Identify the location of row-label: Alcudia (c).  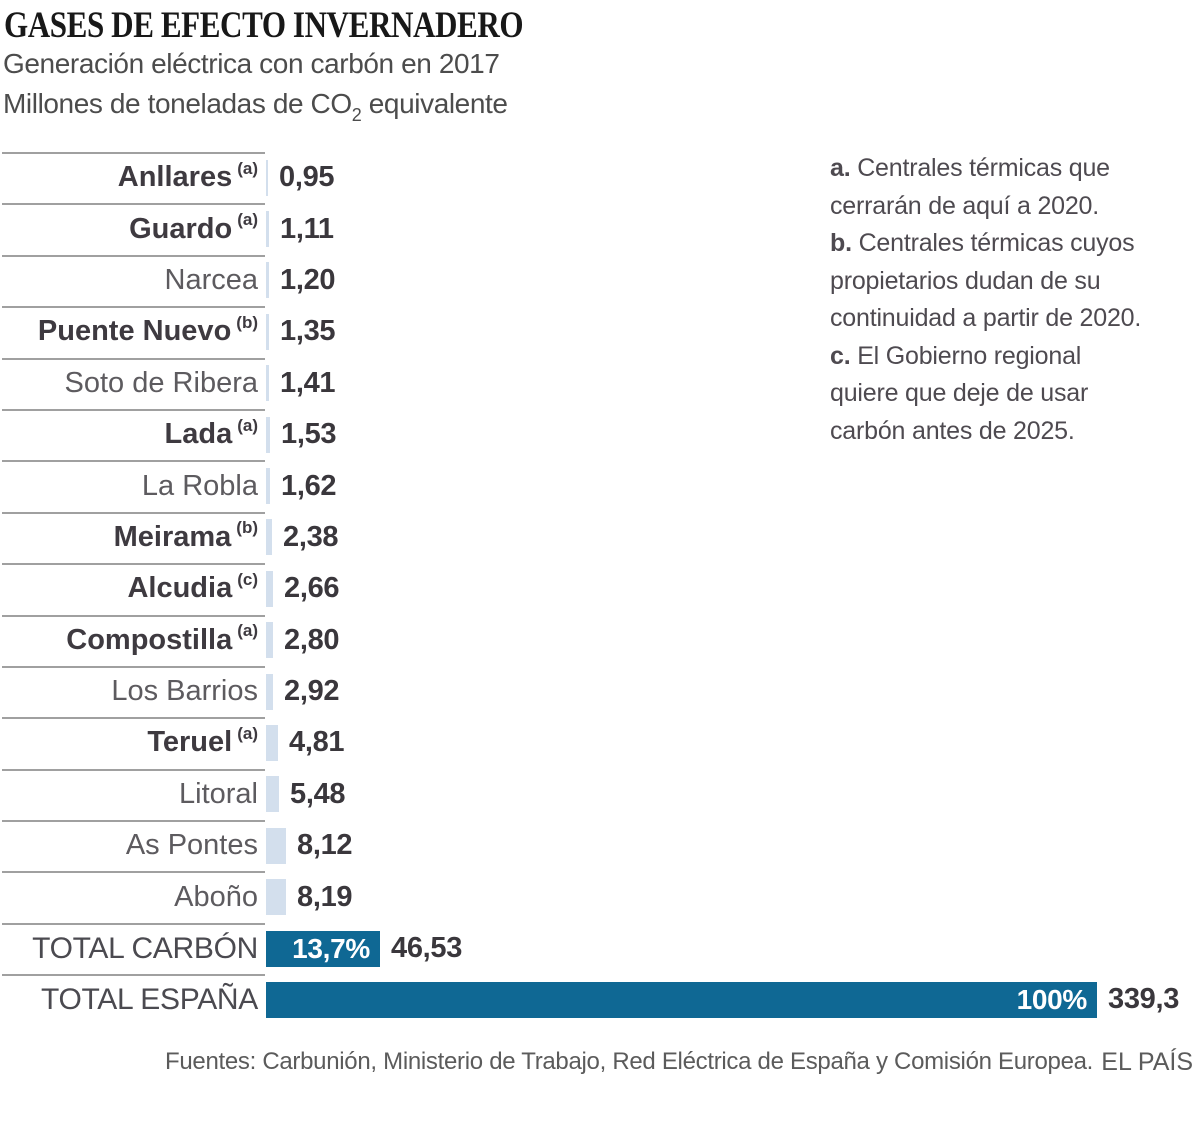
(129, 588).